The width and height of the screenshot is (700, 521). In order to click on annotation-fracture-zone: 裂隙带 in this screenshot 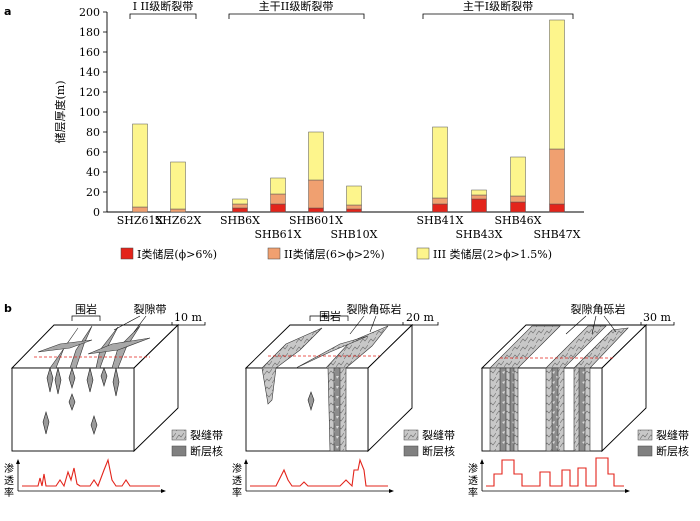, I will do `click(150, 309)`.